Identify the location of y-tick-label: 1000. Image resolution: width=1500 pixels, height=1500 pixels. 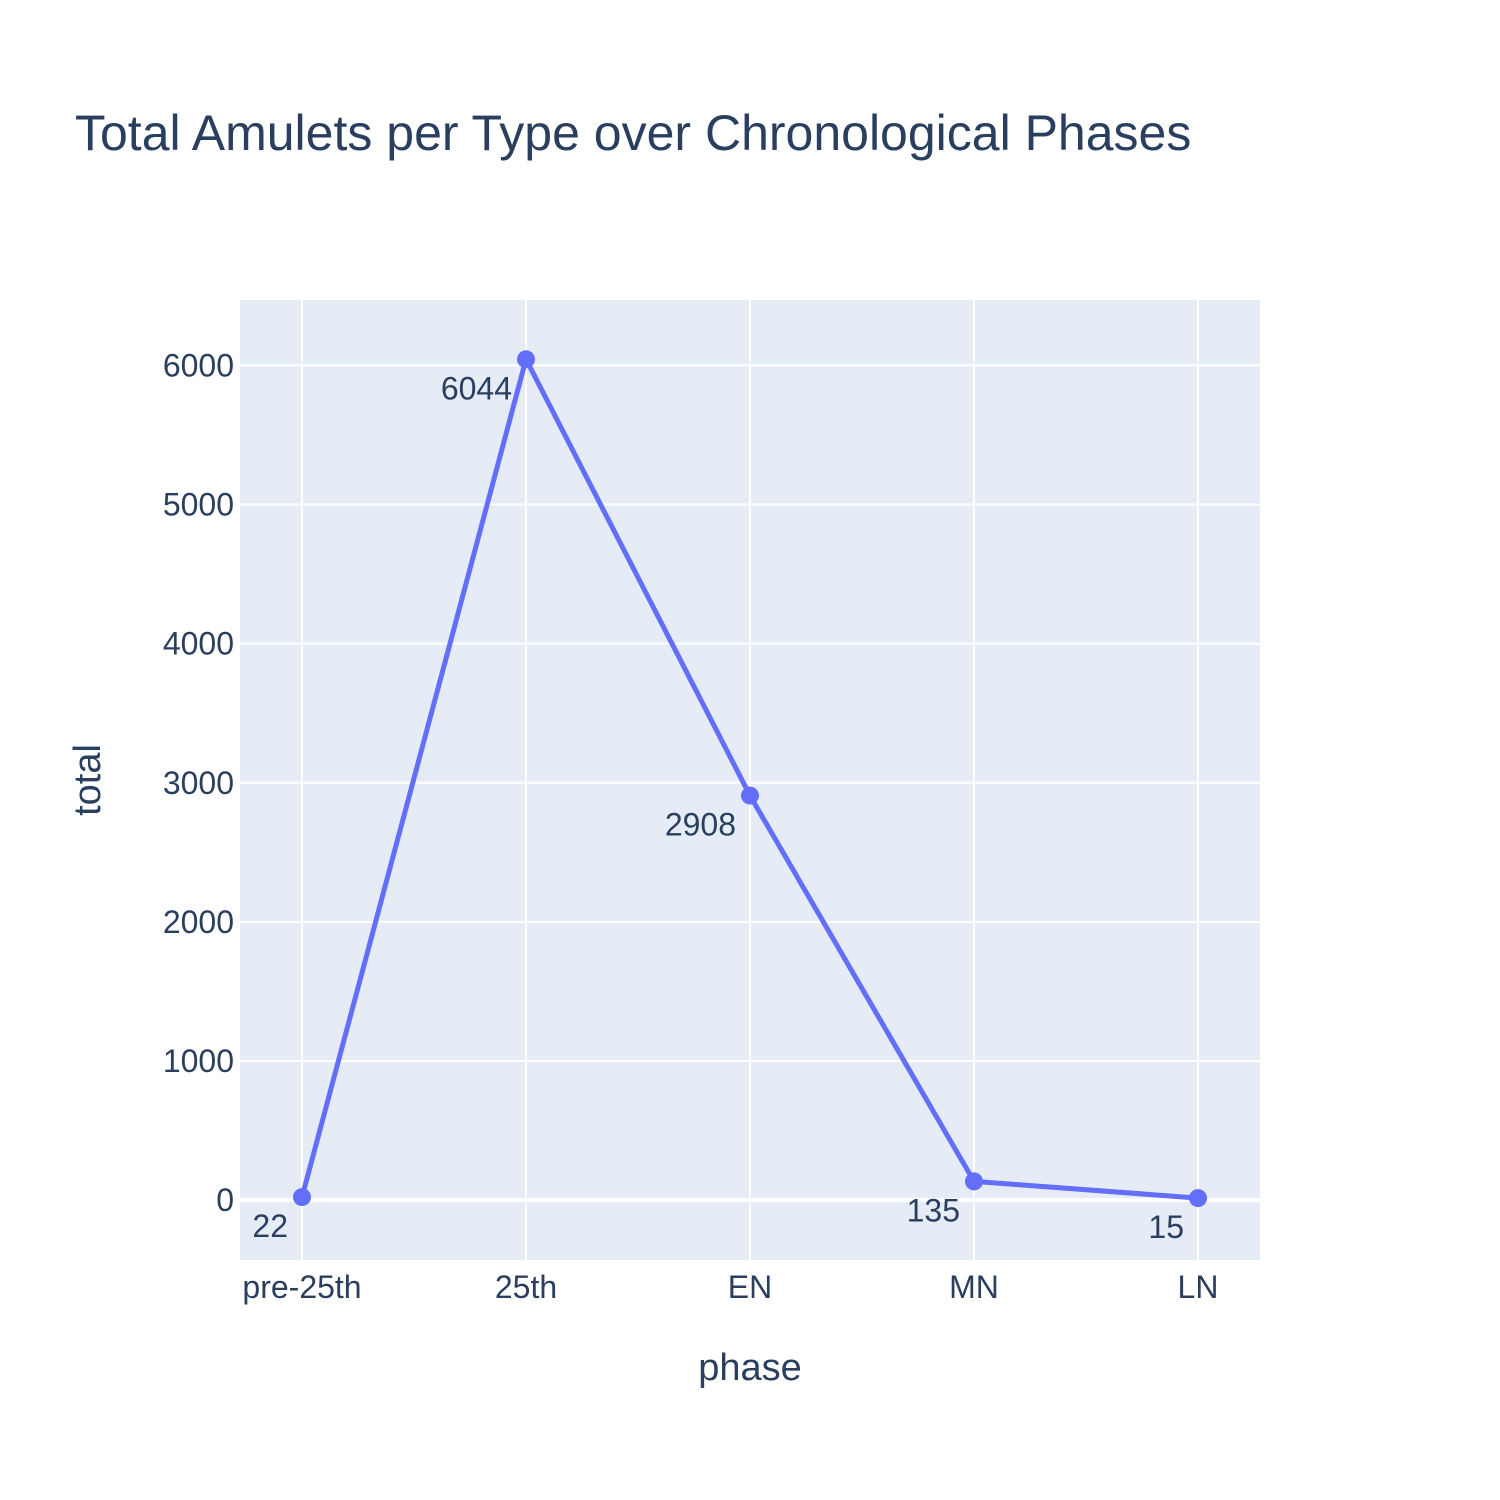
(198, 1061).